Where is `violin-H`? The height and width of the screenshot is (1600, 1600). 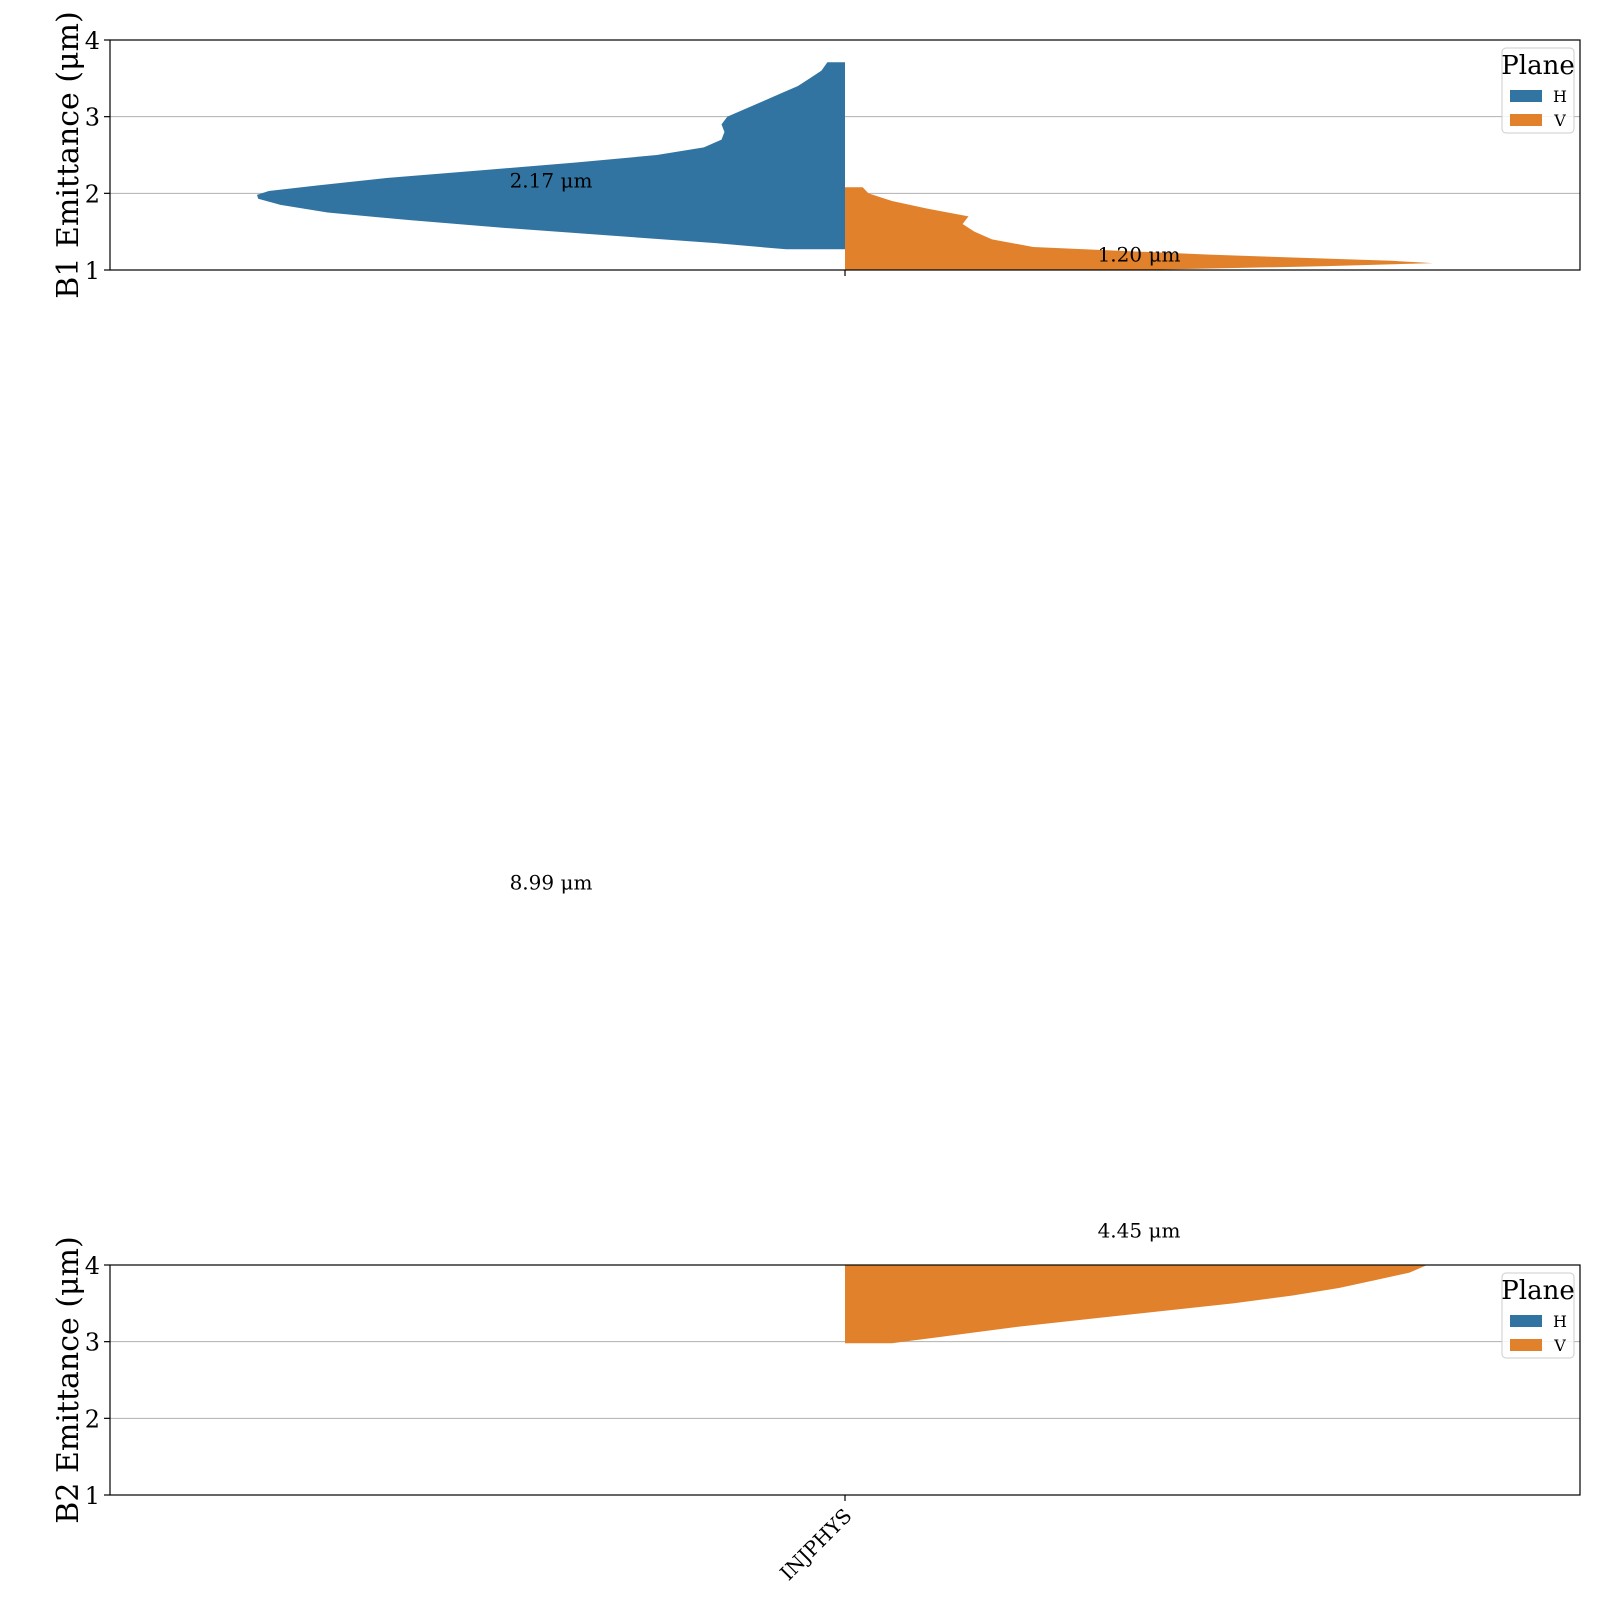
violin-H is located at coordinates (551, 156).